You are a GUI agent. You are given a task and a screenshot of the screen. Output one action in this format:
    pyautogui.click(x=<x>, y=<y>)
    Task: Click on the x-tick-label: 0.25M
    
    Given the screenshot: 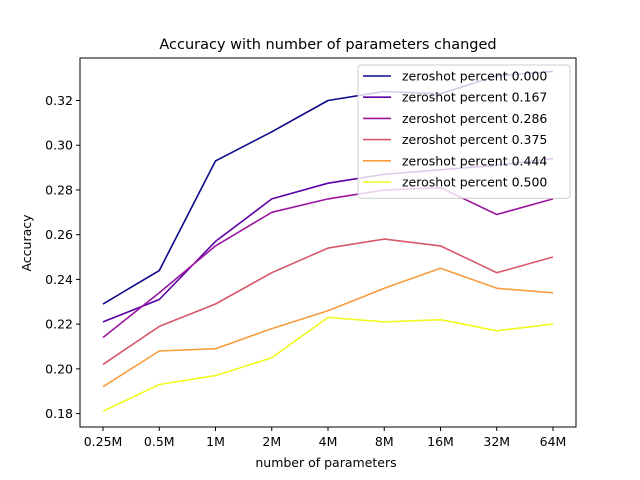 What is the action you would take?
    pyautogui.click(x=103, y=441)
    